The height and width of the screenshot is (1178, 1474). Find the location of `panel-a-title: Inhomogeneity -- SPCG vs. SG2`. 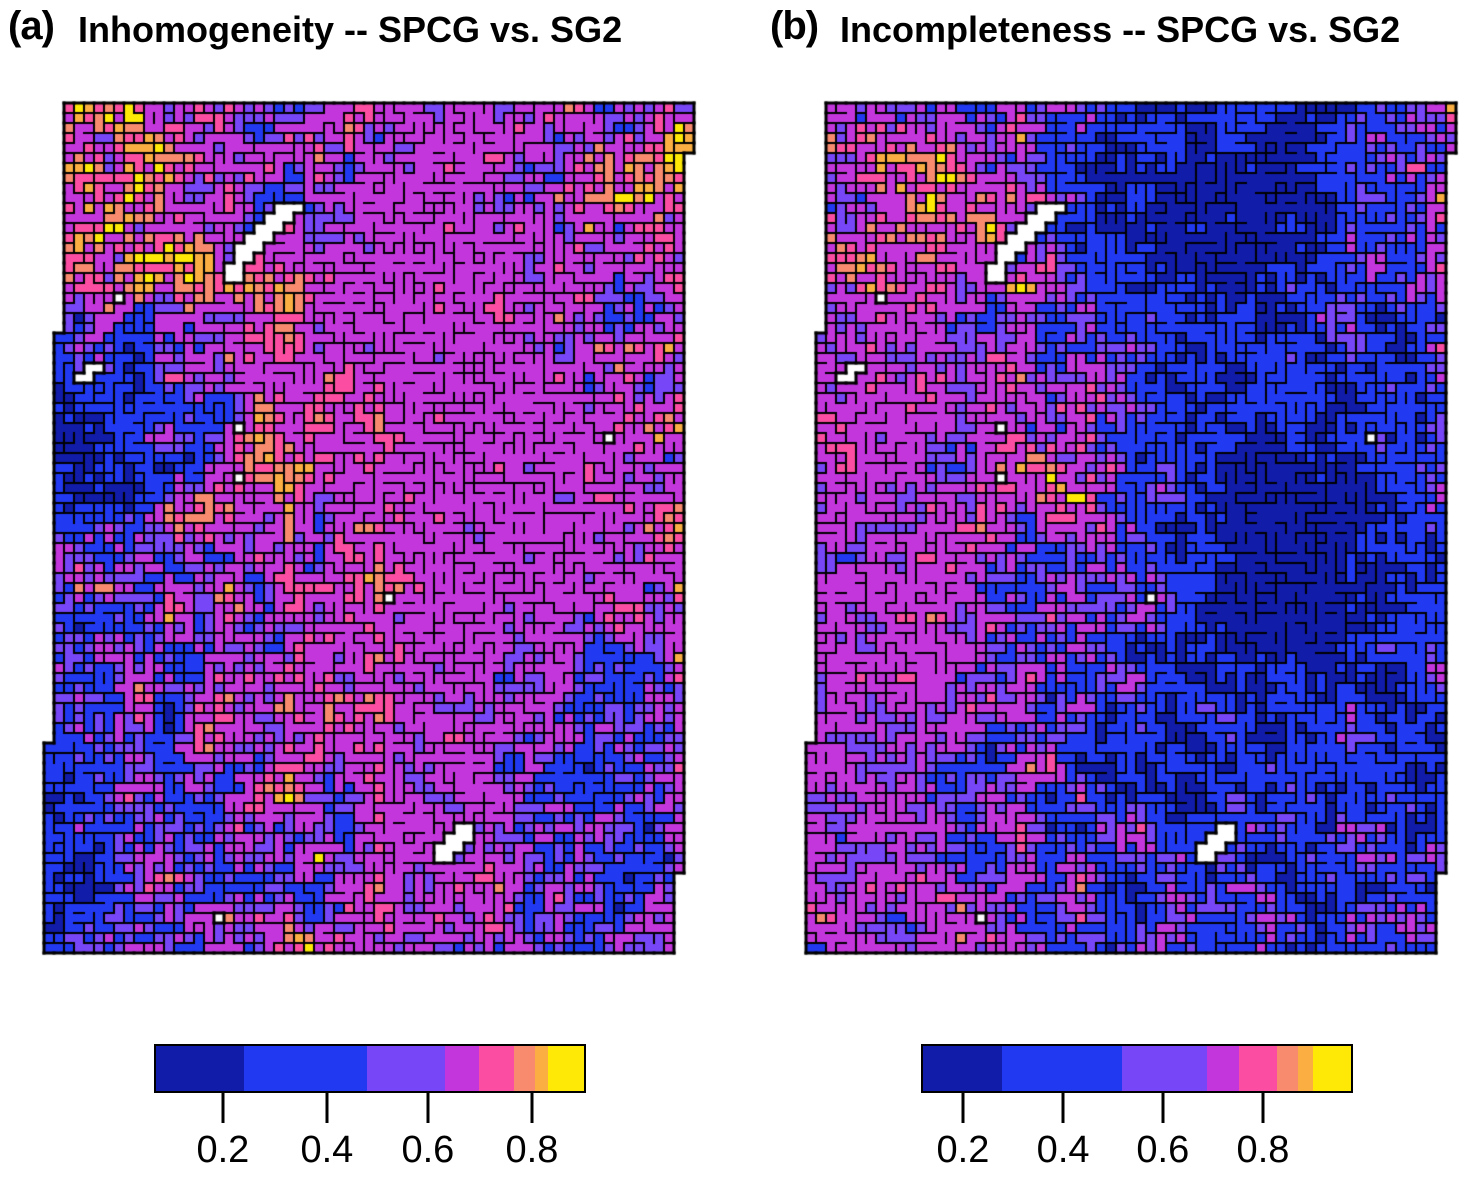

panel-a-title: Inhomogeneity -- SPCG vs. SG2 is located at coordinates (350, 29).